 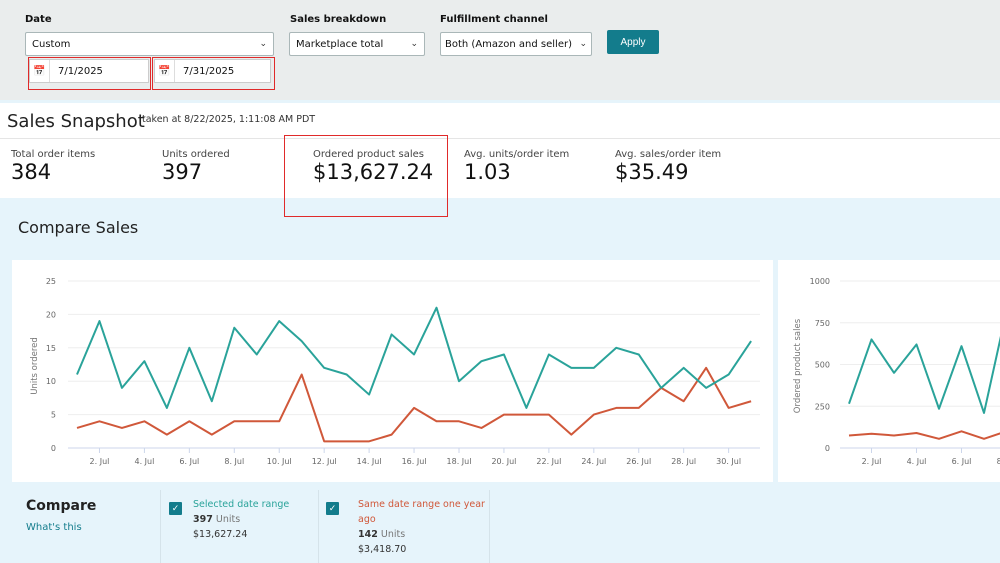 I want to click on selected-units: 397, so click(x=203, y=519).